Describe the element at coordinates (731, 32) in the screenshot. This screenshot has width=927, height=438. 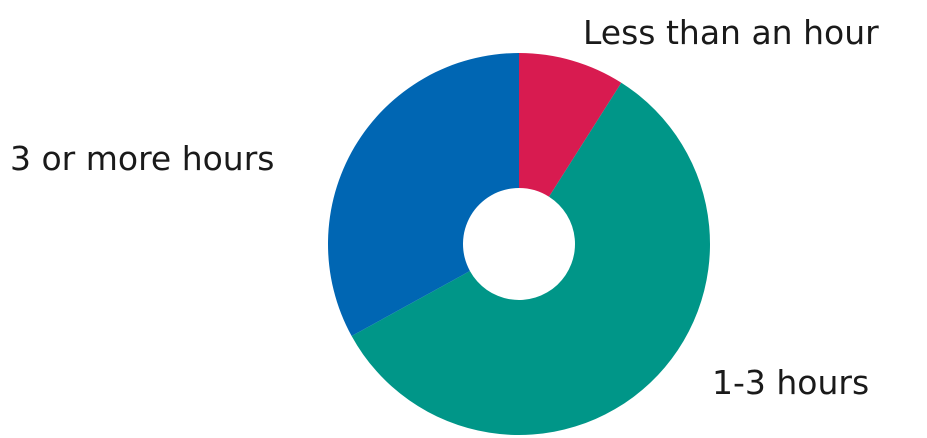
I see `slice-label-0: Less than an hour` at that location.